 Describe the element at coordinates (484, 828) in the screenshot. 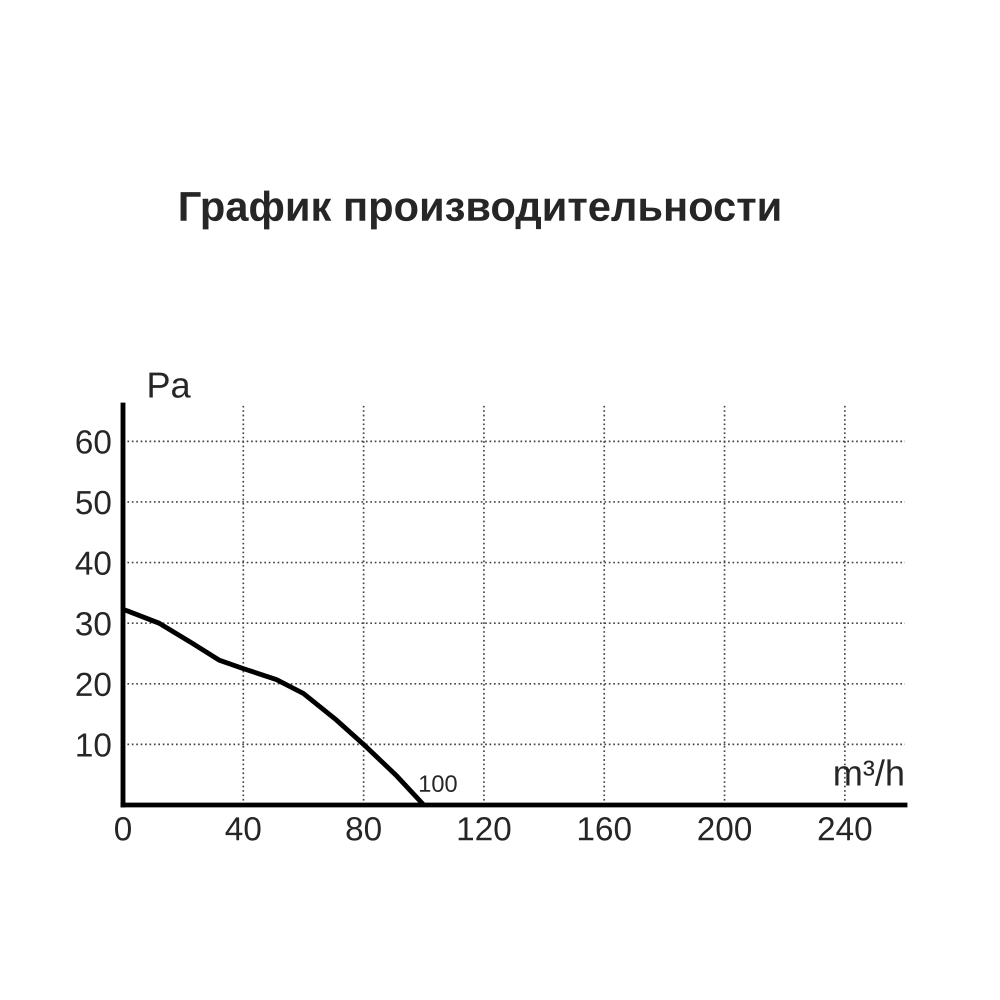

I see `x-tick-label: 120` at that location.